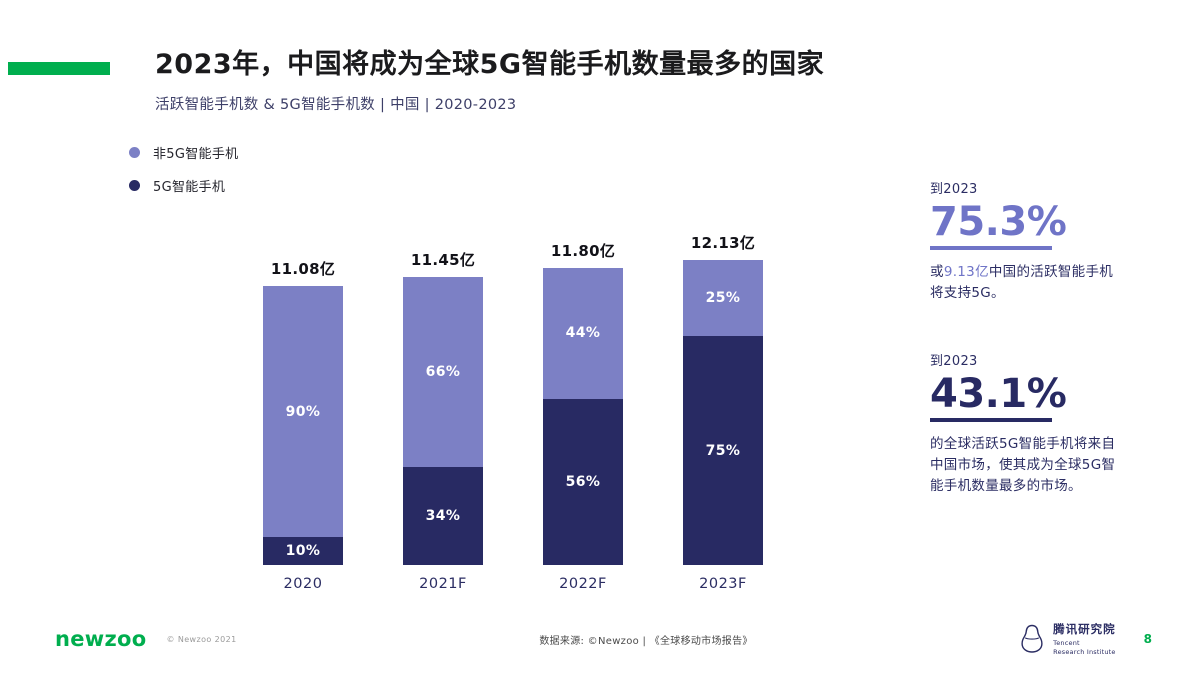 The image size is (1200, 675). What do you see at coordinates (583, 584) in the screenshot?
I see `x-axis-label: 2022F` at bounding box center [583, 584].